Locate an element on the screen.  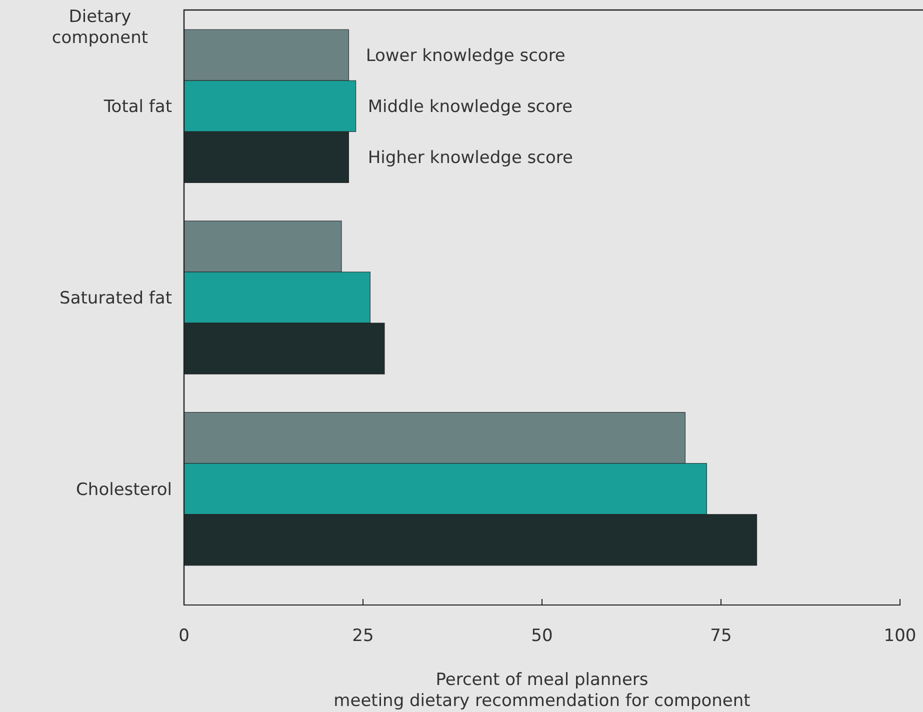
x-tick-label: 0 is located at coordinates (184, 636).